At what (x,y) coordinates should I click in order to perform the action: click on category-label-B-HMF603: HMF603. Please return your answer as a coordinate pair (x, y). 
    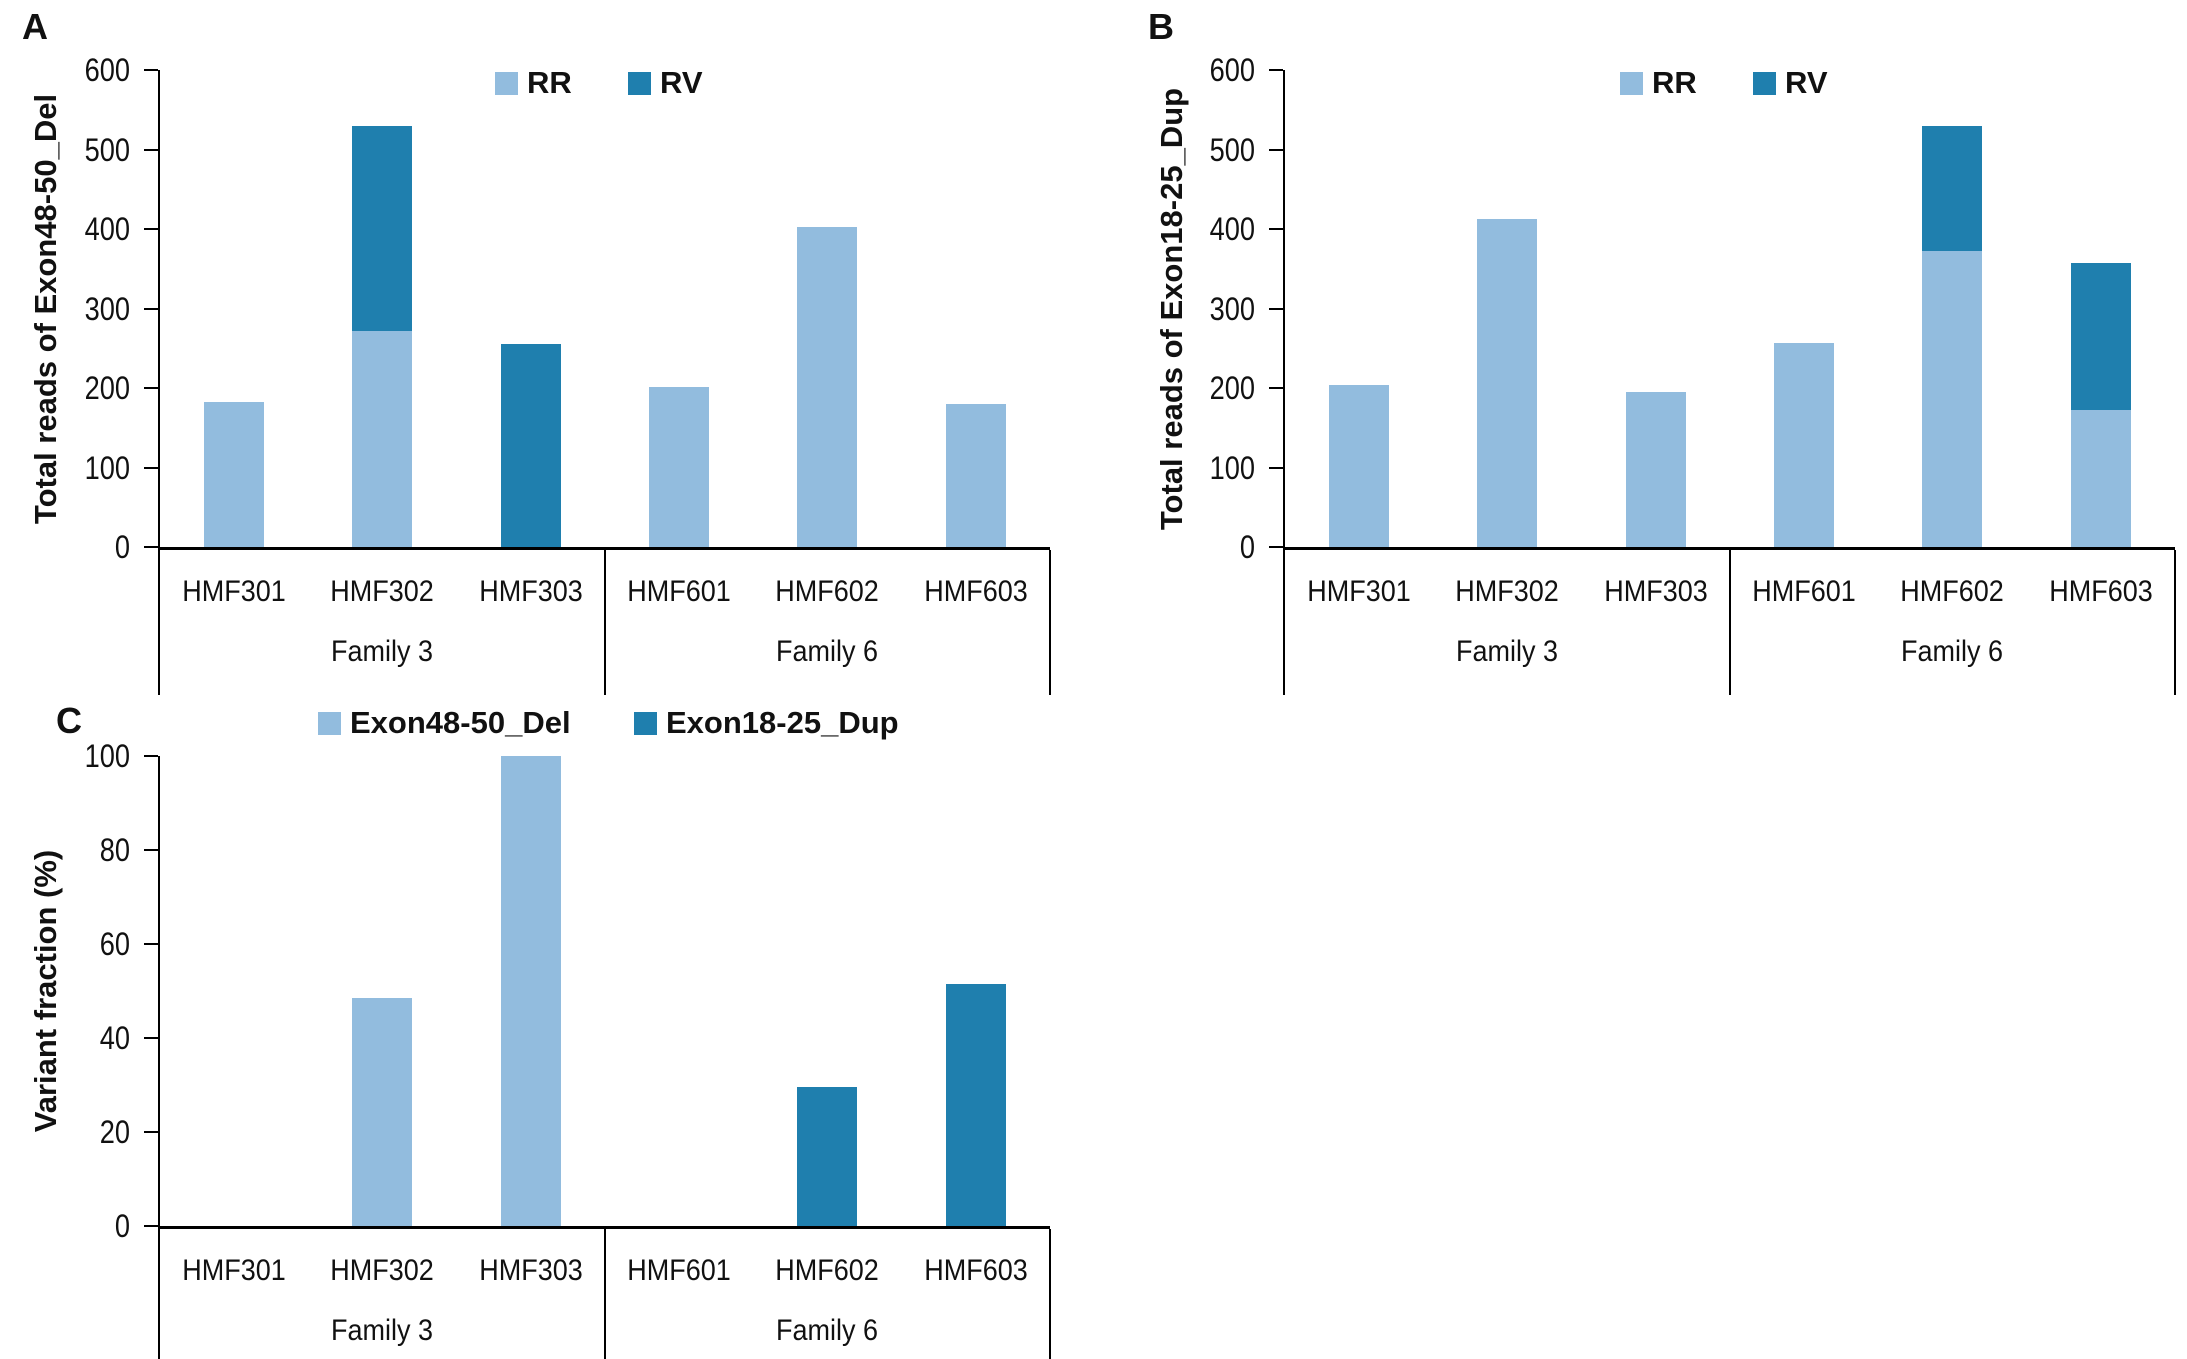
    Looking at the image, I should click on (2100, 591).